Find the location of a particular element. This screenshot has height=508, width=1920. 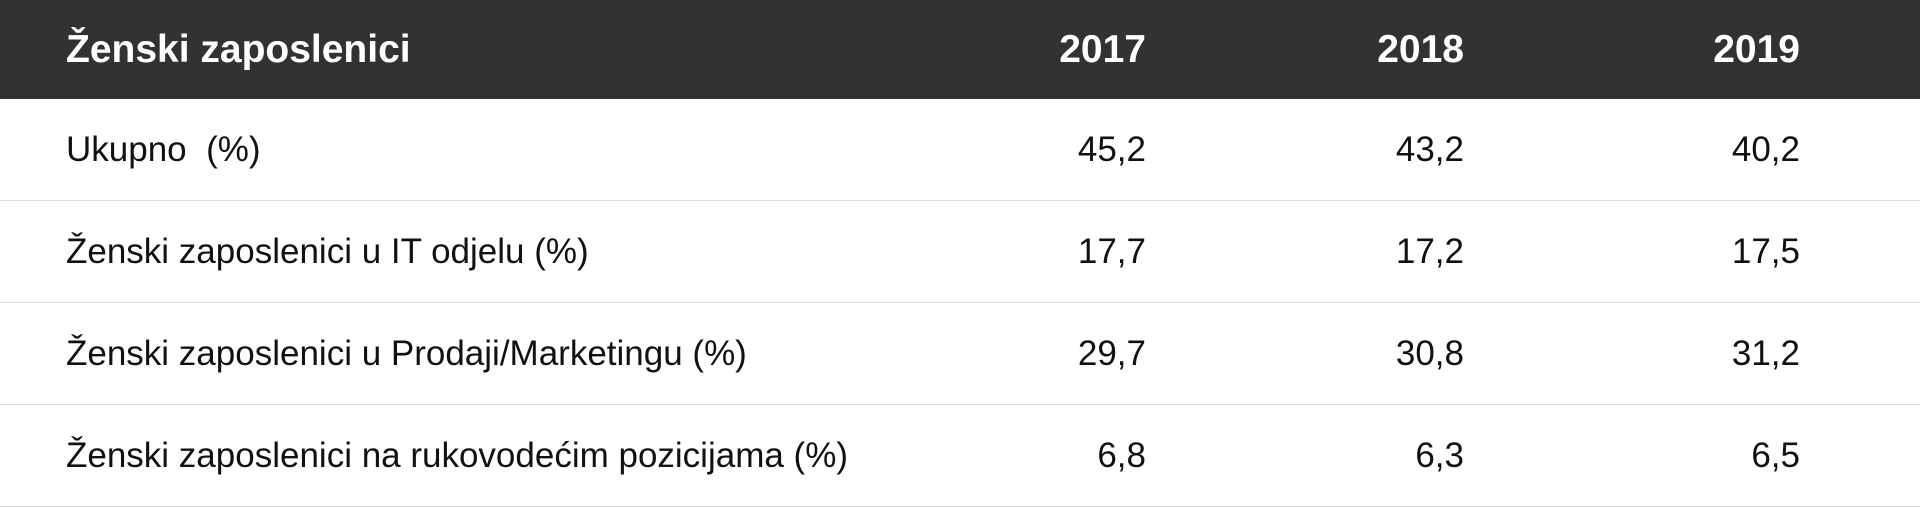

row-label: Ukupno (%) is located at coordinates (163, 149).